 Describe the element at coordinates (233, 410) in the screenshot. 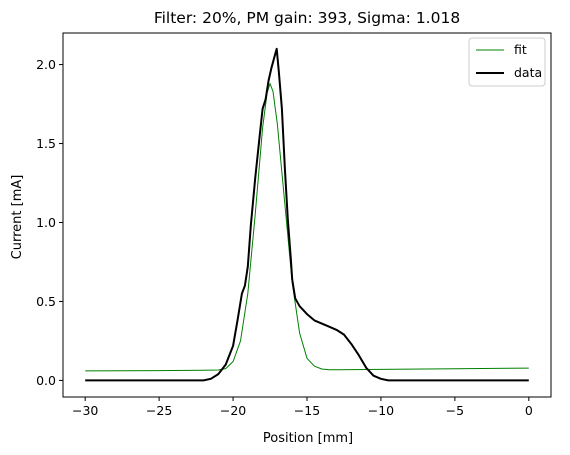

I see `x-tick-label: −20` at that location.